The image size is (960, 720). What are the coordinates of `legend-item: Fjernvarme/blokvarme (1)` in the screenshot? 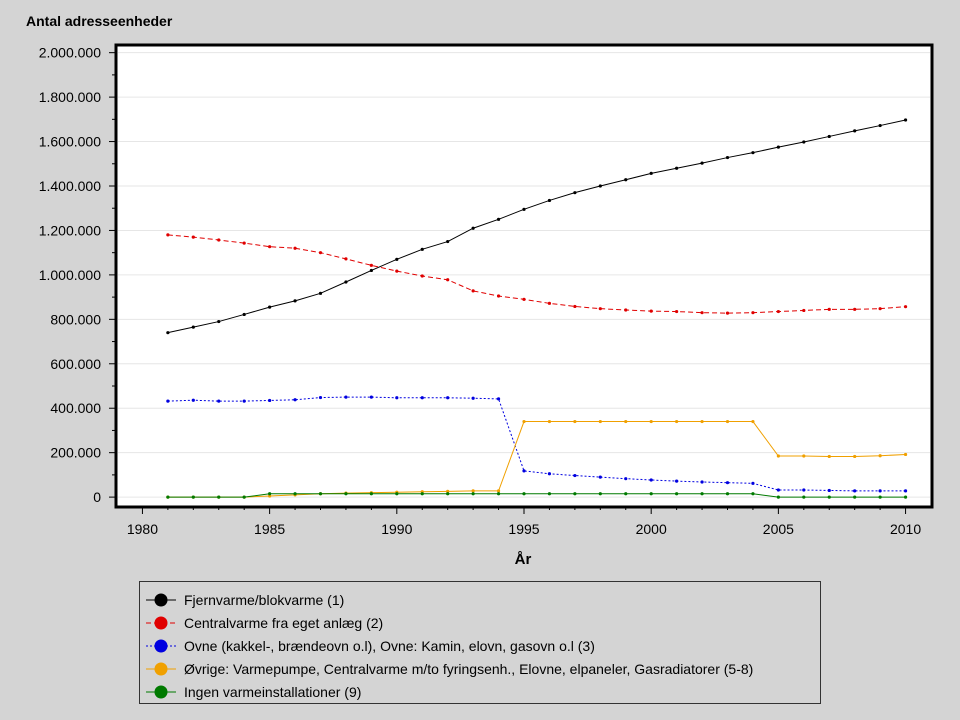 It's located at (482, 599).